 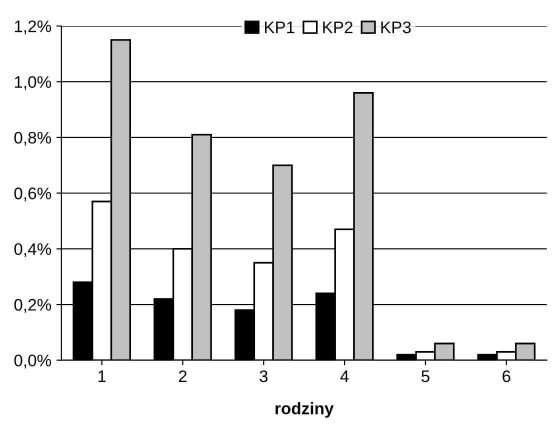 What do you see at coordinates (33, 27) in the screenshot?
I see `y-tick-label: 1,2%` at bounding box center [33, 27].